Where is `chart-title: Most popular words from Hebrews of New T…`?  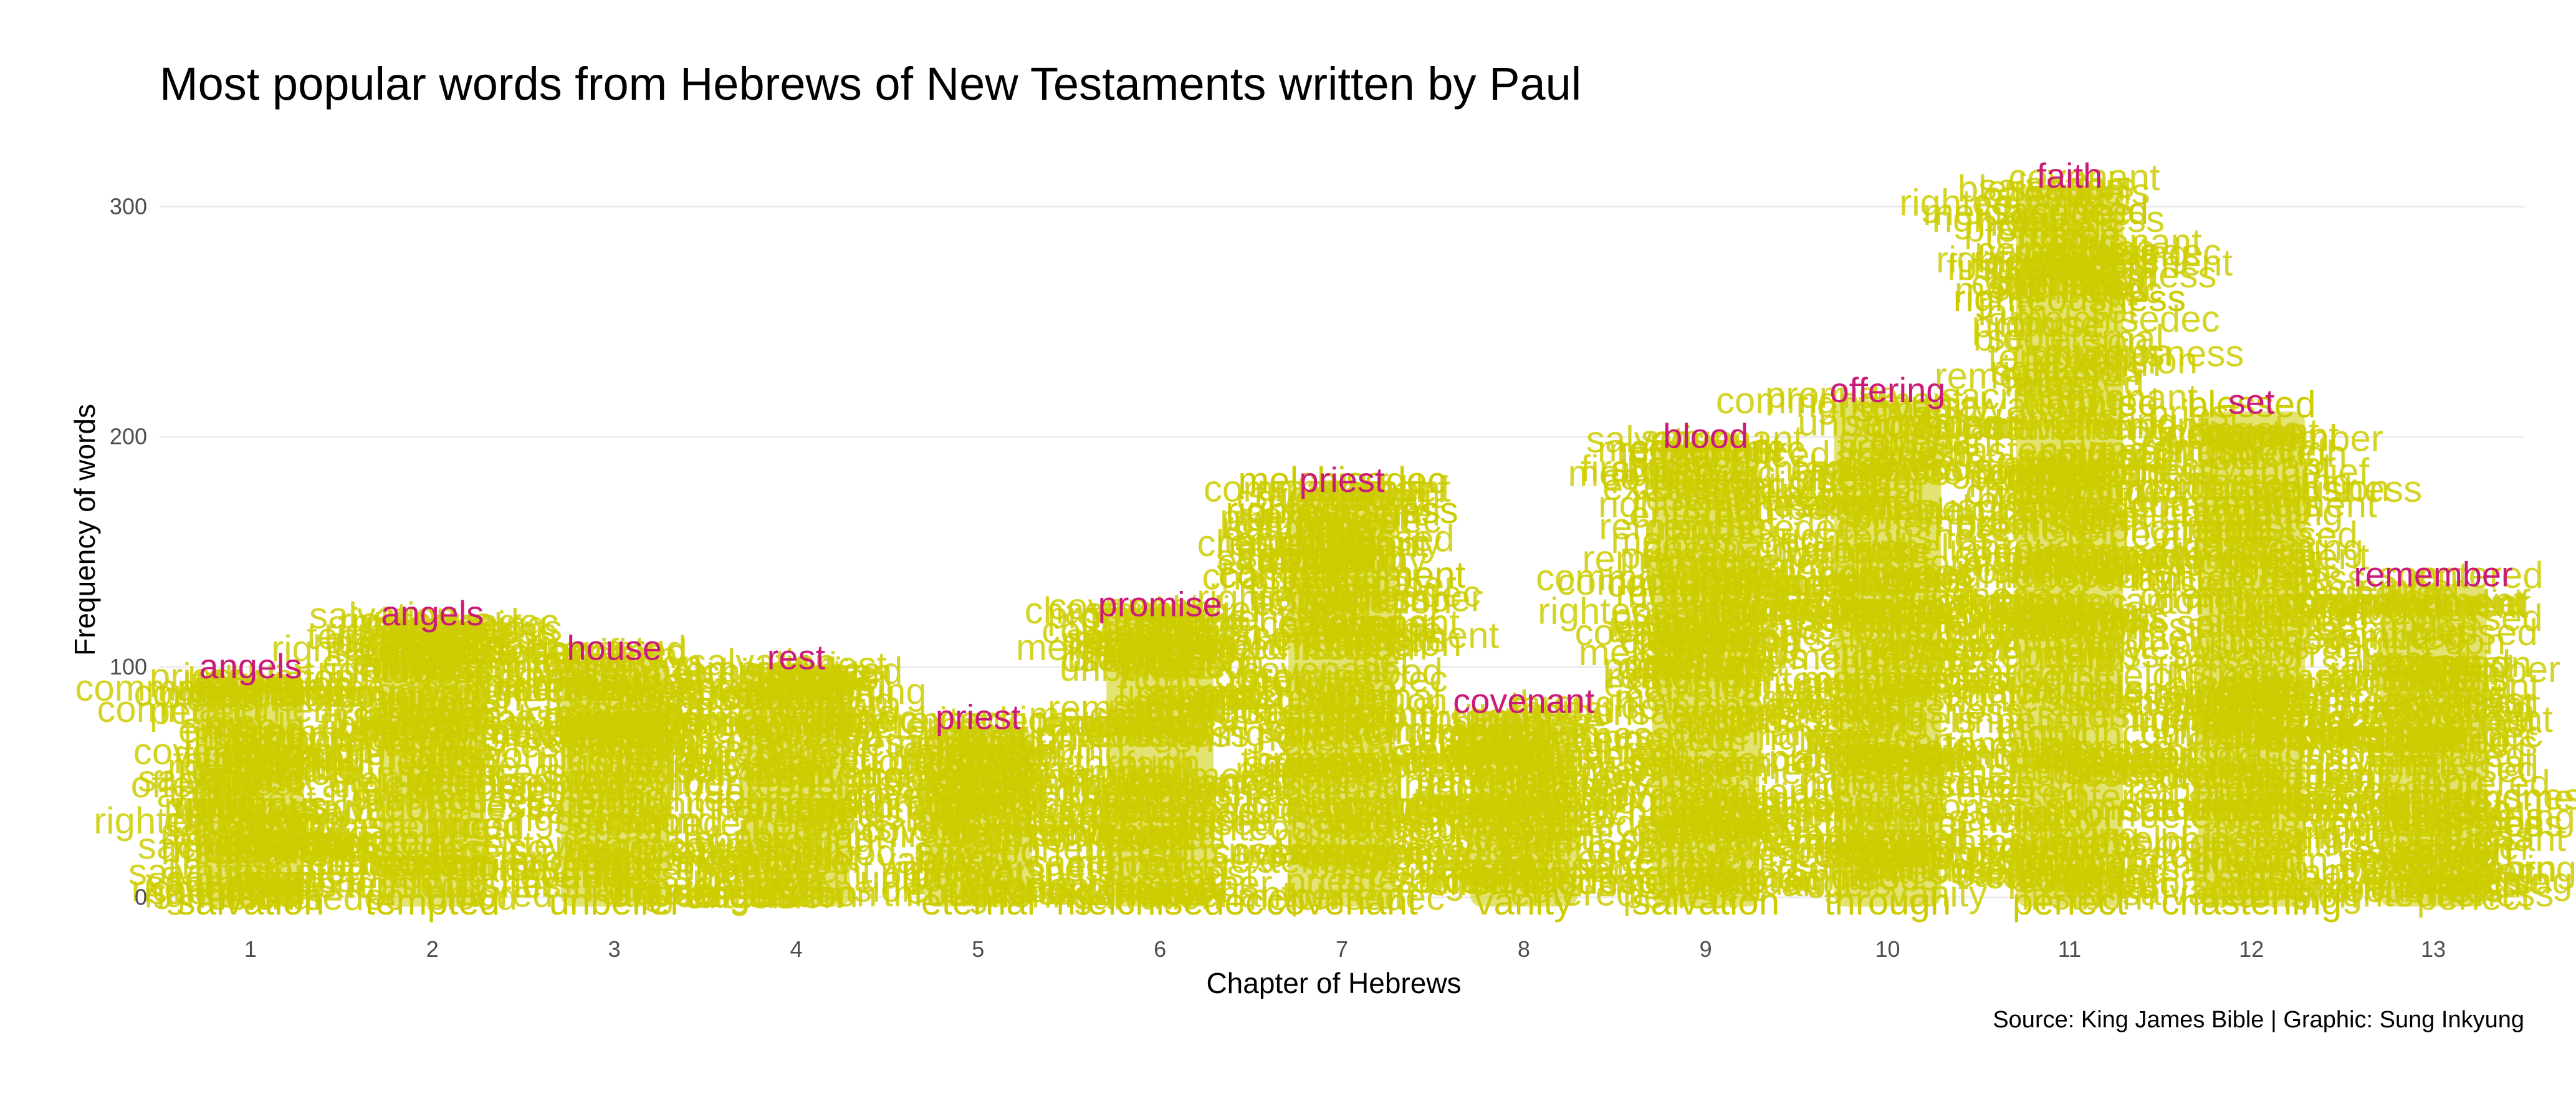
chart-title: Most popular words from Hebrews of New T… is located at coordinates (871, 84).